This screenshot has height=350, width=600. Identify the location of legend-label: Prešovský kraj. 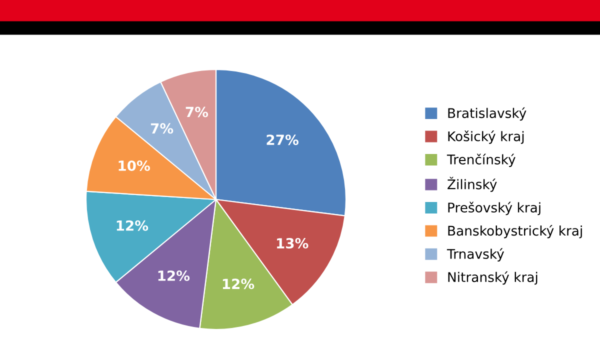
(494, 209).